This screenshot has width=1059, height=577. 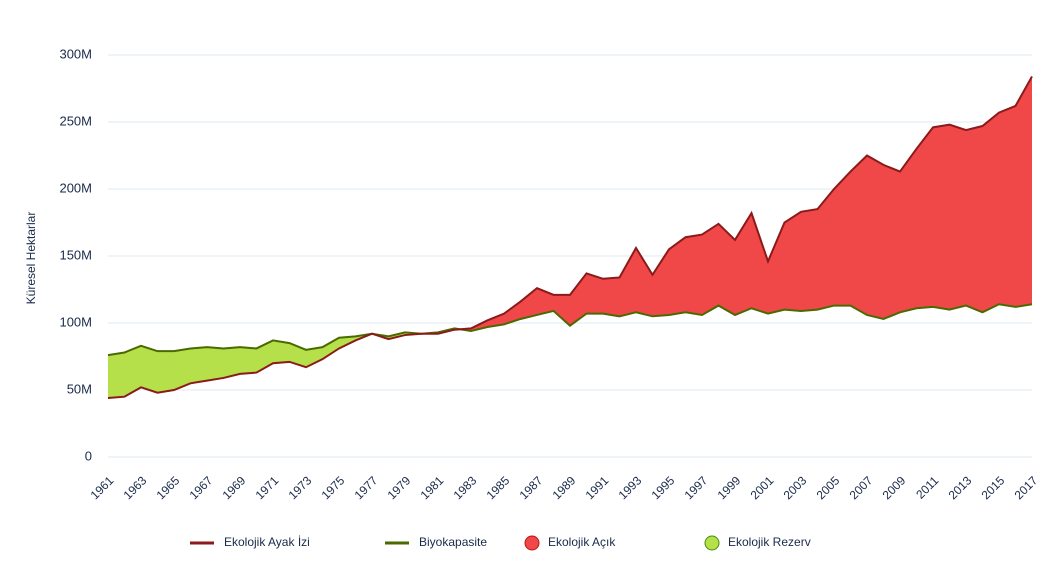 I want to click on x-tick-label: 1969, so click(x=234, y=487).